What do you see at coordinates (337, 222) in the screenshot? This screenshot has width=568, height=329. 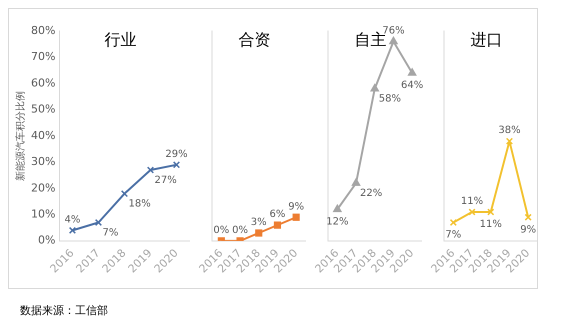 I see `data-label: 12%` at bounding box center [337, 222].